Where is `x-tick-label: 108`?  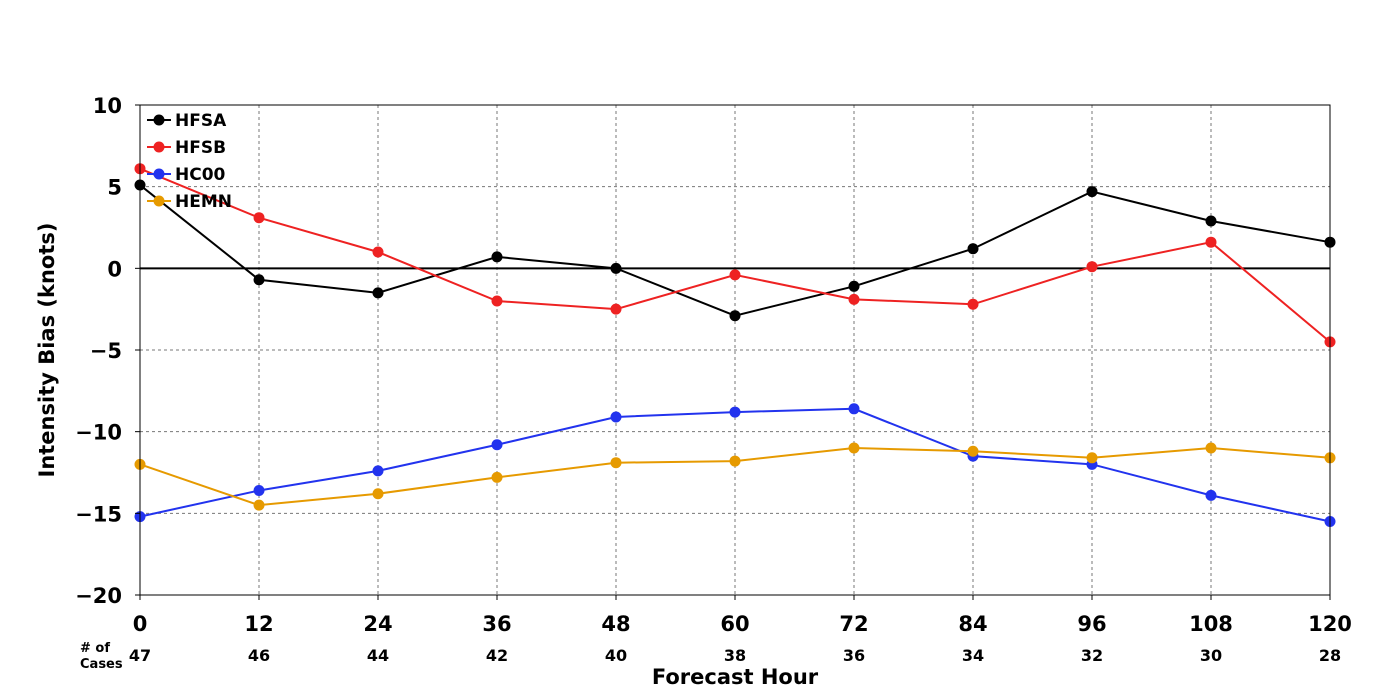 x-tick-label: 108 is located at coordinates (1211, 624).